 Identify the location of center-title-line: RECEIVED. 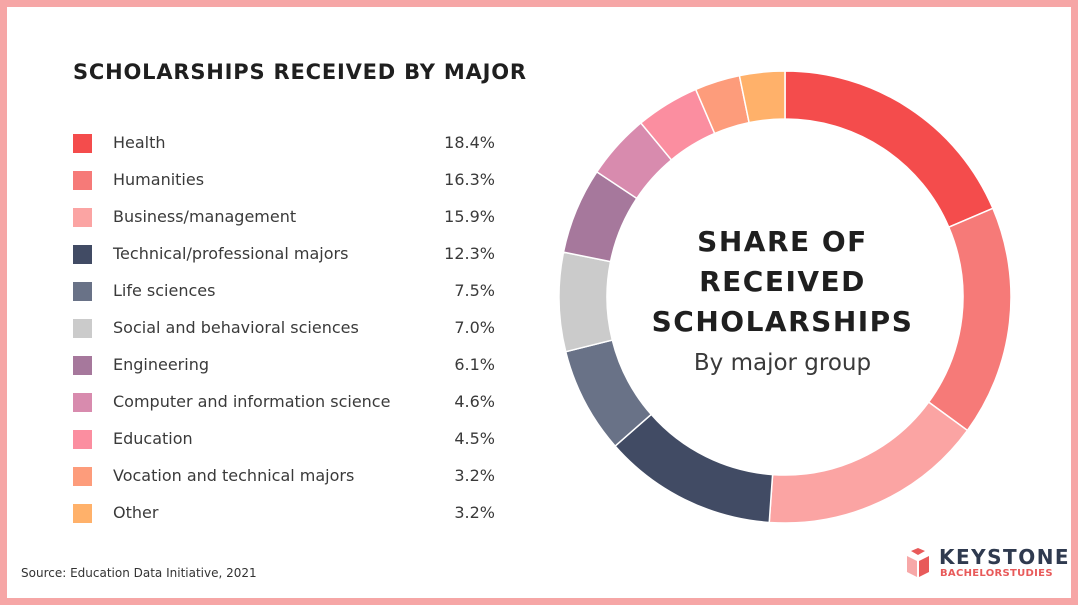
(782, 281).